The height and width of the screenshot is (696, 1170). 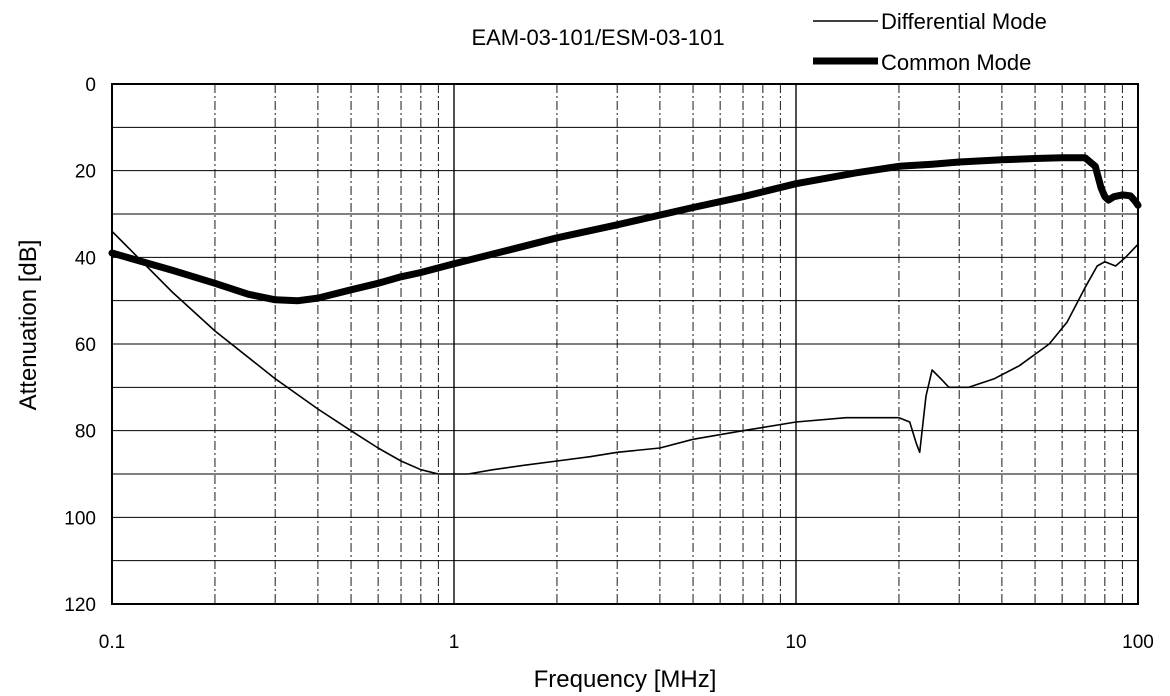 What do you see at coordinates (85, 258) in the screenshot?
I see `y-tick-label: 40` at bounding box center [85, 258].